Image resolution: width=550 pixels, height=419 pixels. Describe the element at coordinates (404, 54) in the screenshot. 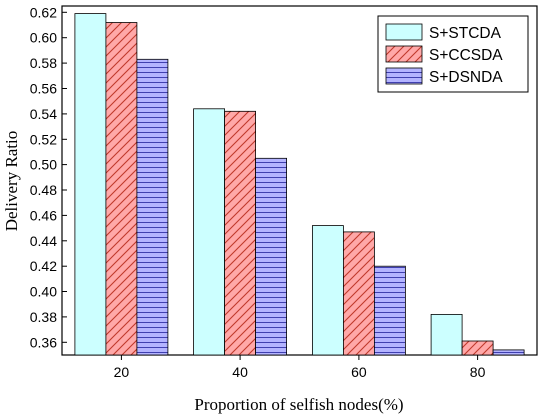

I see `legend-swatch-s-ccsda` at that location.